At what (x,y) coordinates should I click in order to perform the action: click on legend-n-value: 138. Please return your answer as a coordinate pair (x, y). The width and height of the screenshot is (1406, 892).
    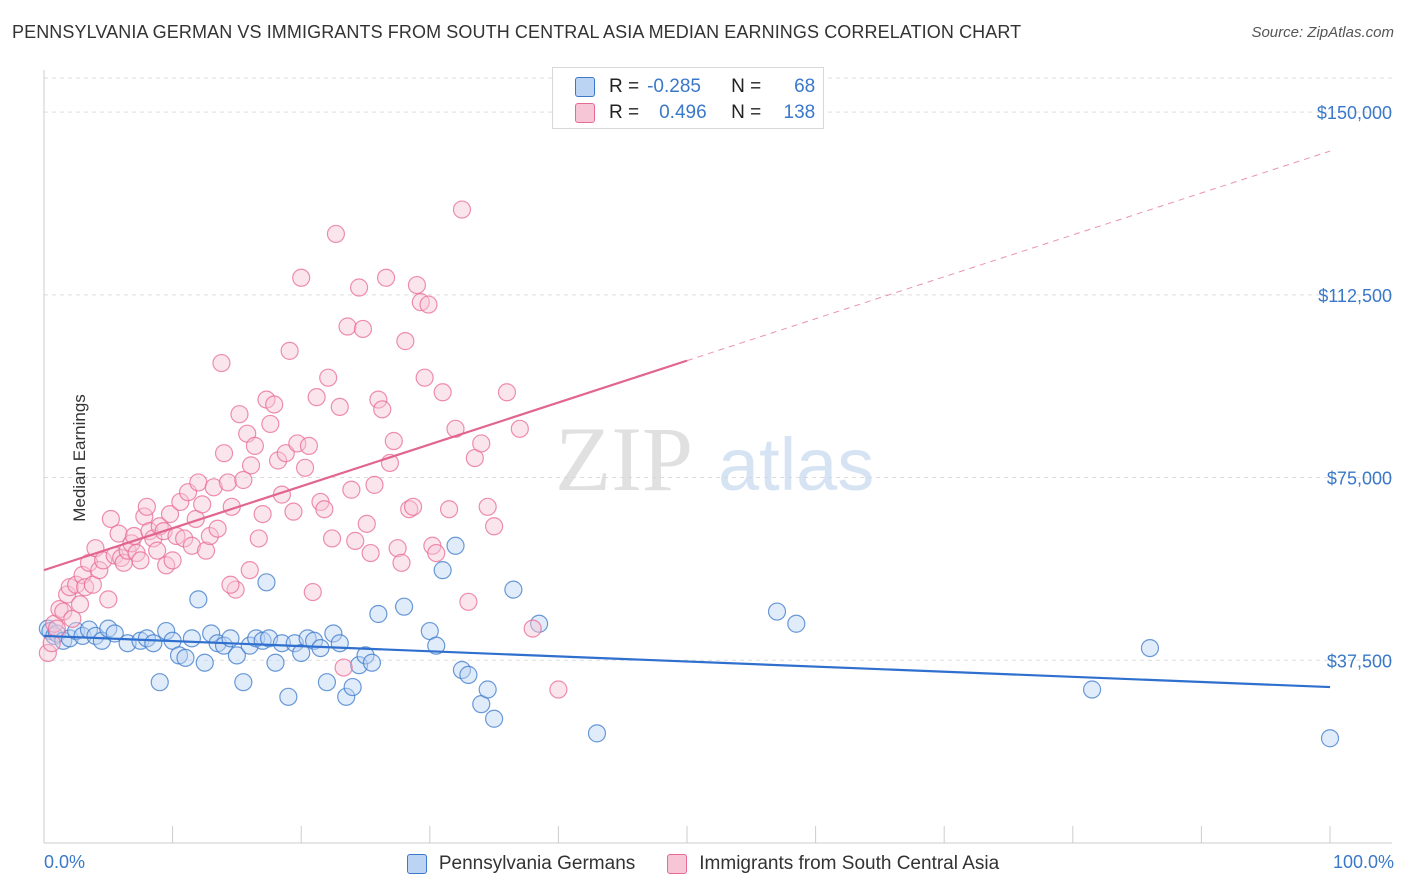
    Looking at the image, I should click on (799, 112).